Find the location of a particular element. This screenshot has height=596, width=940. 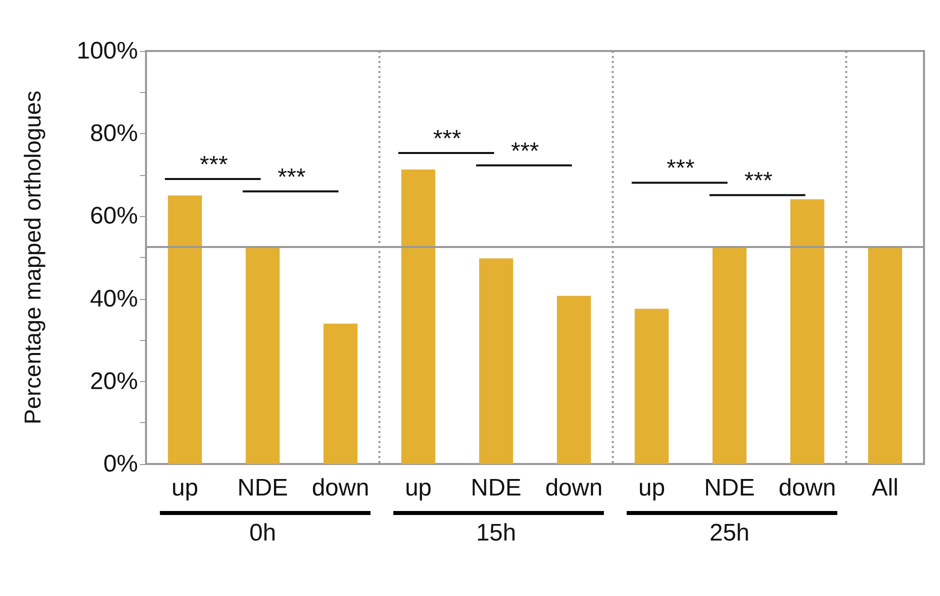

y-tick-label: 60% is located at coordinates (114, 216).